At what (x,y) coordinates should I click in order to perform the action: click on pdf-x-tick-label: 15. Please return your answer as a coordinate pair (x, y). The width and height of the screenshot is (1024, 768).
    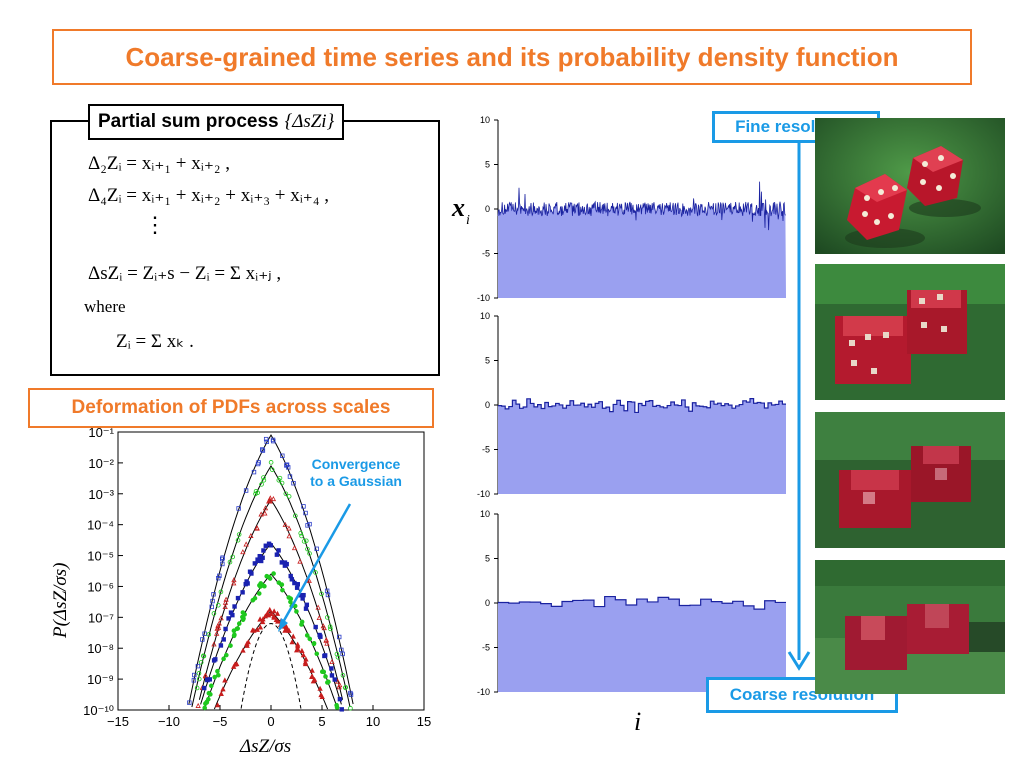
    Looking at the image, I should click on (424, 721).